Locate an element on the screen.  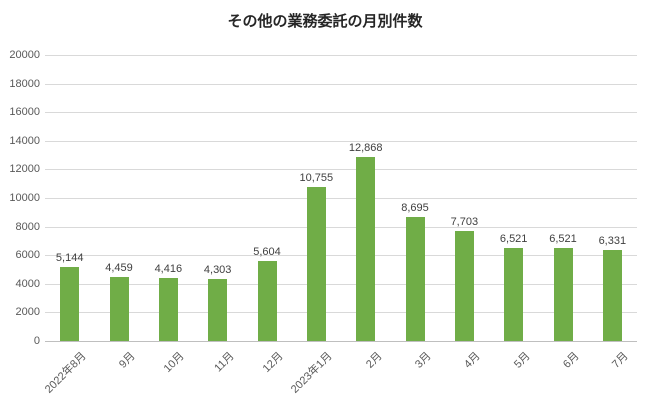
bar-value-label: 7,703 is located at coordinates (464, 221).